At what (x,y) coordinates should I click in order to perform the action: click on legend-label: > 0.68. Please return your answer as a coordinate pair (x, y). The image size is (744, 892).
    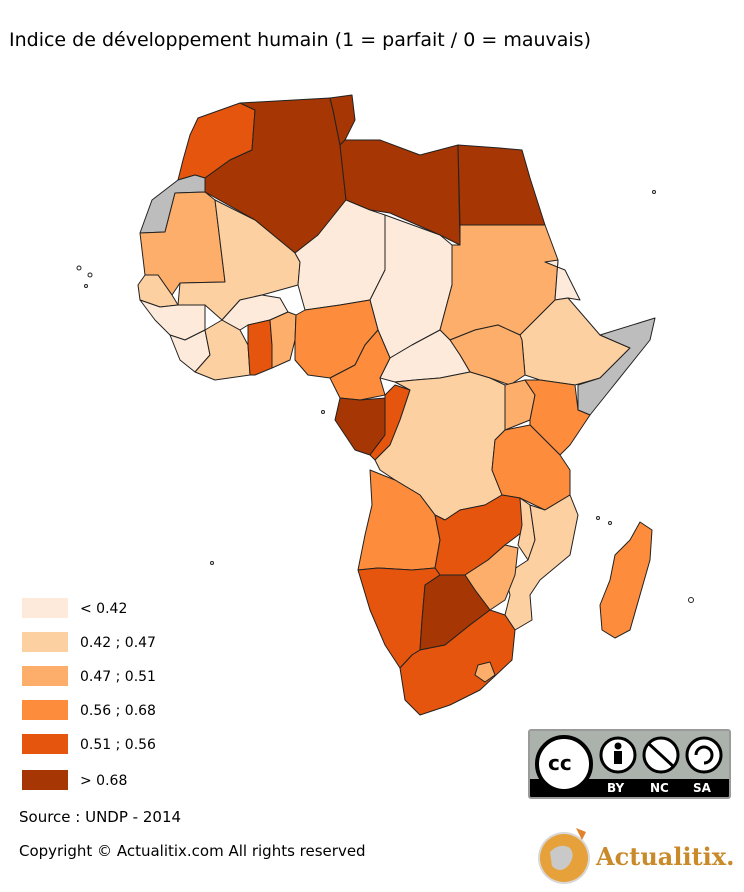
    Looking at the image, I should click on (104, 781).